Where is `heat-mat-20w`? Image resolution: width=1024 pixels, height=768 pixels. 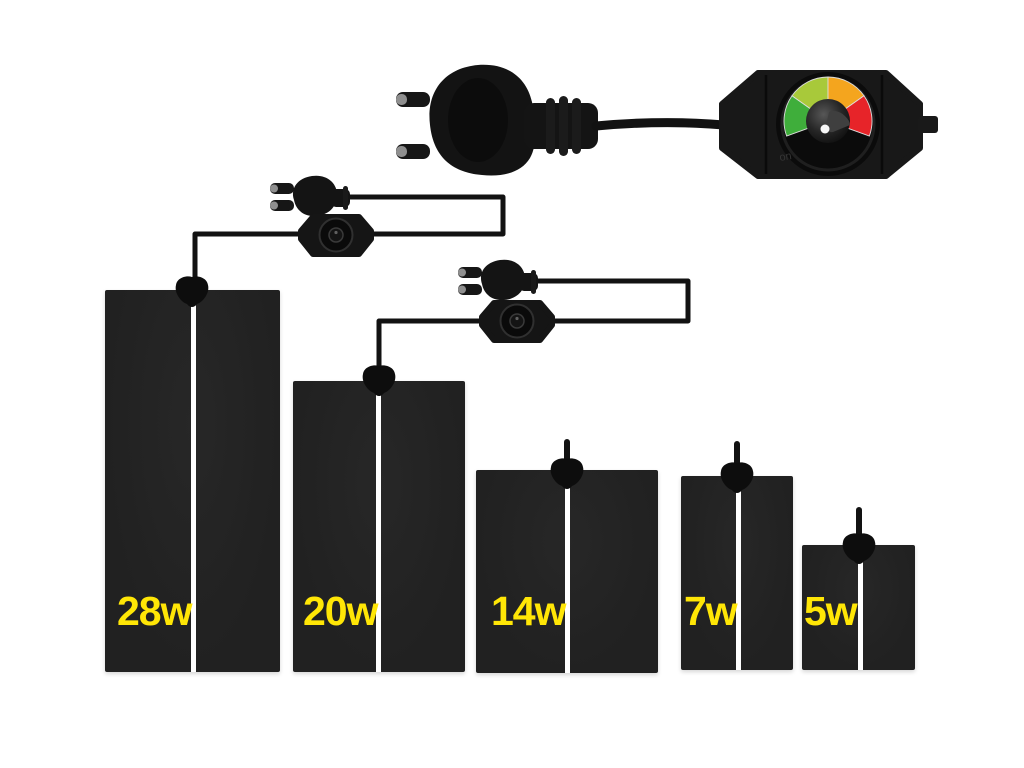 heat-mat-20w is located at coordinates (379, 526).